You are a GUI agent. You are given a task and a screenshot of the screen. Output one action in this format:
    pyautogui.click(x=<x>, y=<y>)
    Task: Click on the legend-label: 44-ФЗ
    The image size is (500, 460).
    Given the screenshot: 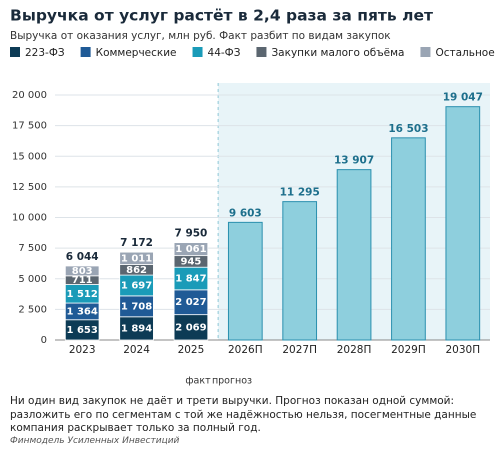 What is the action you would take?
    pyautogui.click(x=224, y=53)
    